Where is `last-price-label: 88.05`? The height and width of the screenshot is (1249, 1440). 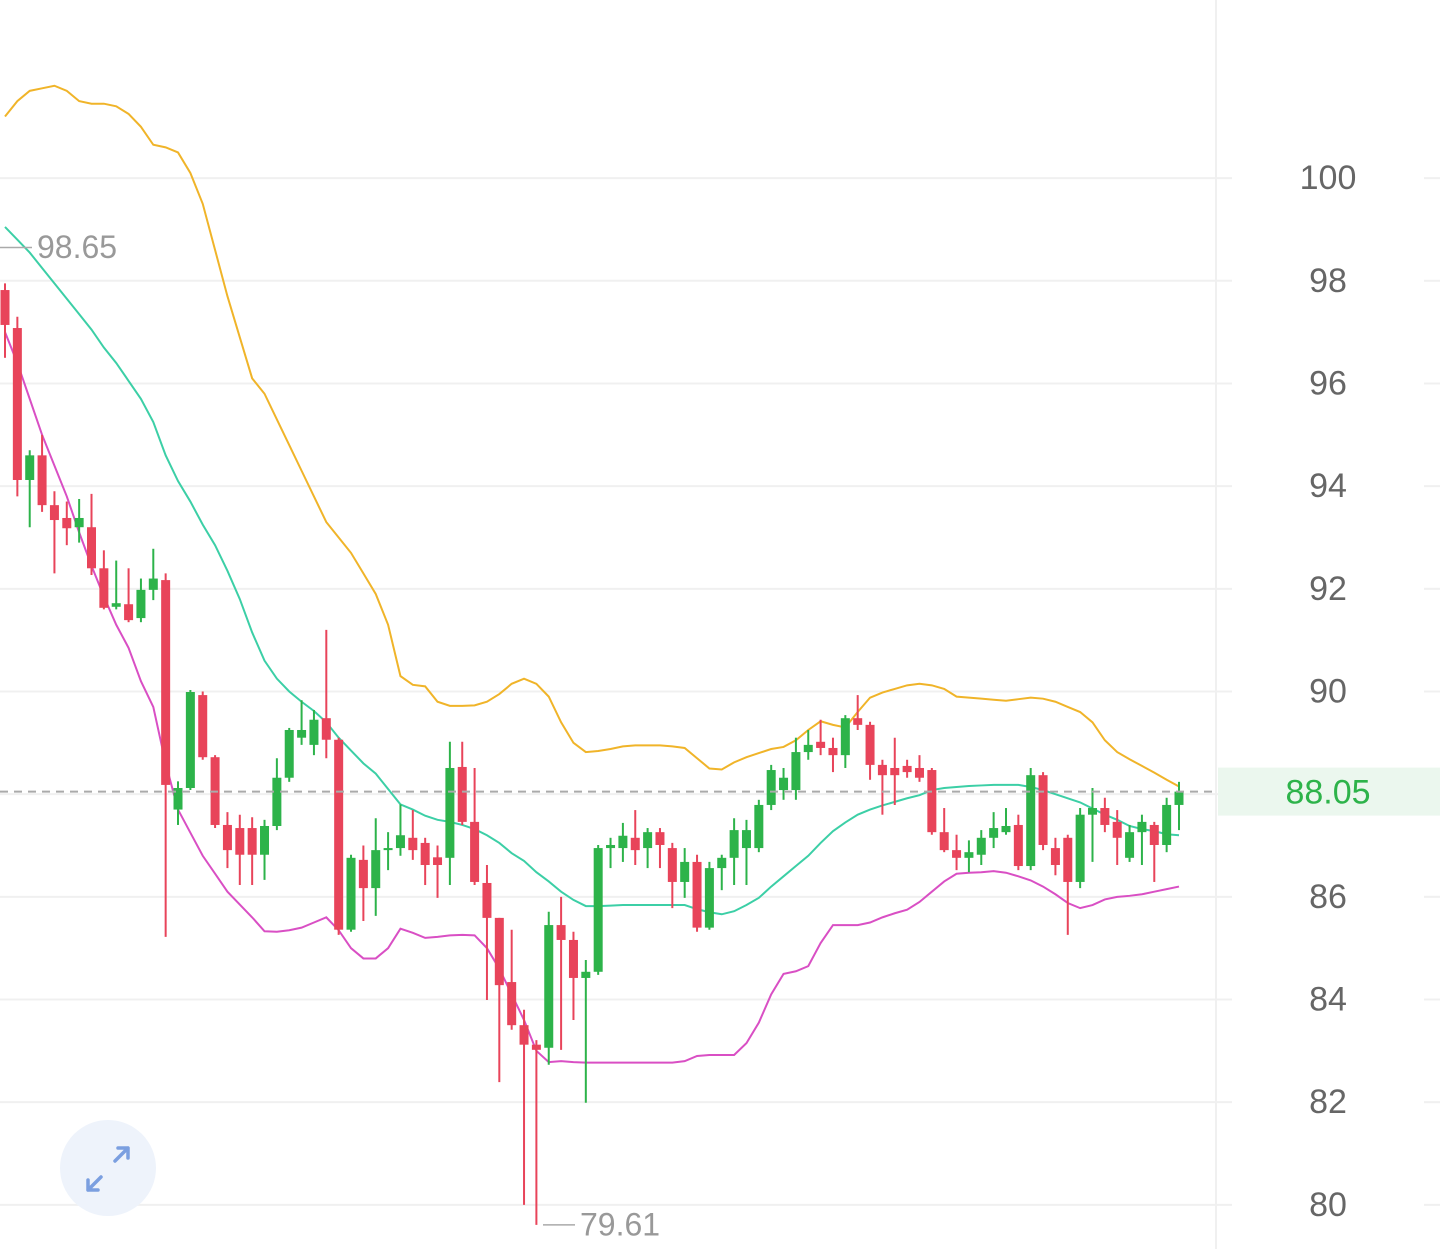 last-price-label: 88.05 is located at coordinates (1327, 793).